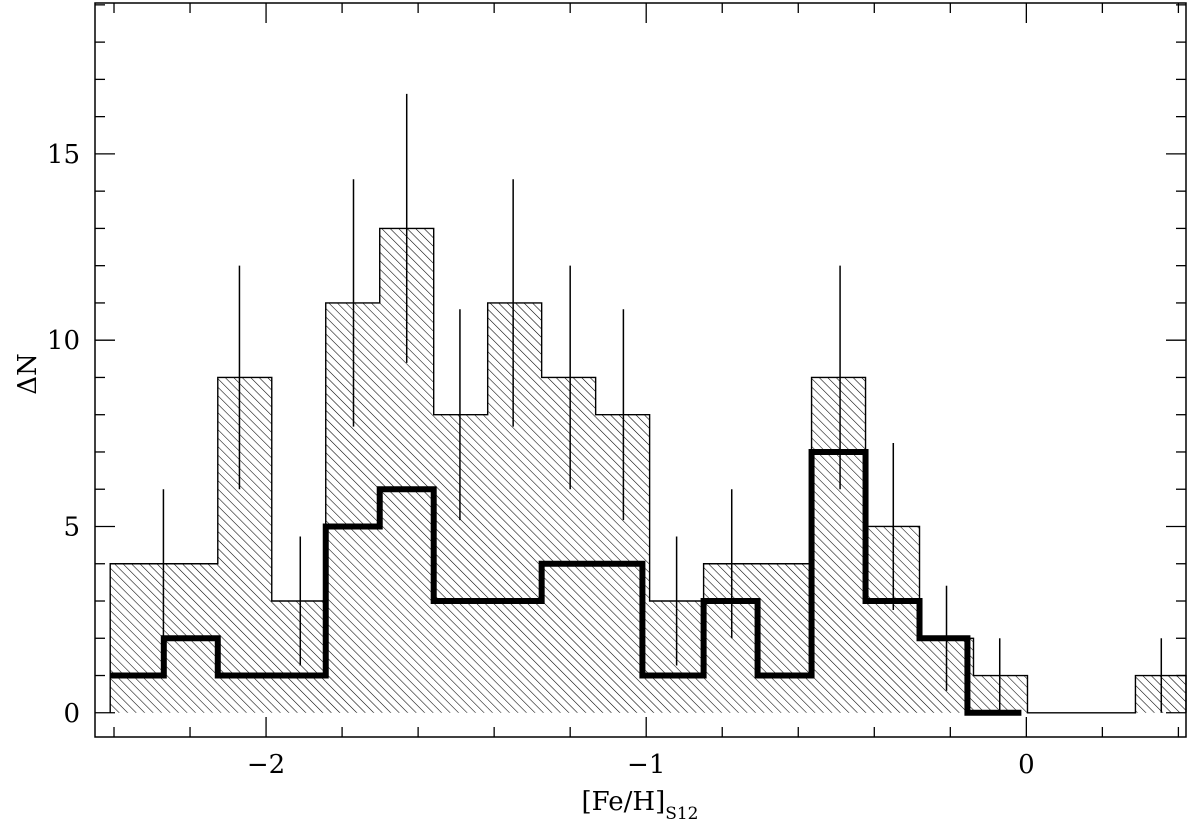 This screenshot has height=827, width=1200. What do you see at coordinates (1026, 765) in the screenshot?
I see `x-tick-label: 0` at bounding box center [1026, 765].